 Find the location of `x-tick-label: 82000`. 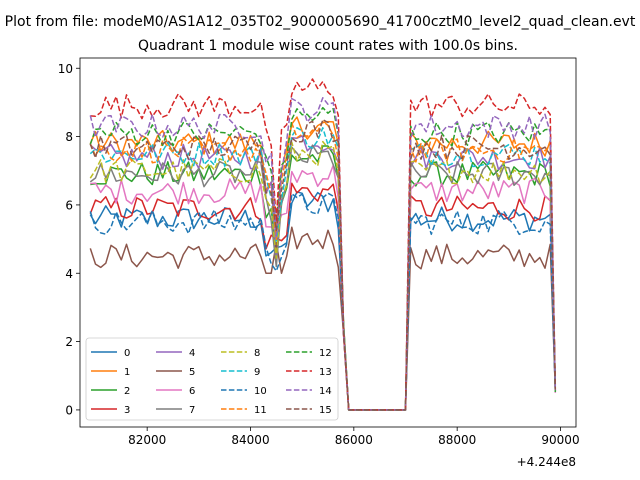

x-tick-label: 82000 is located at coordinates (147, 440).